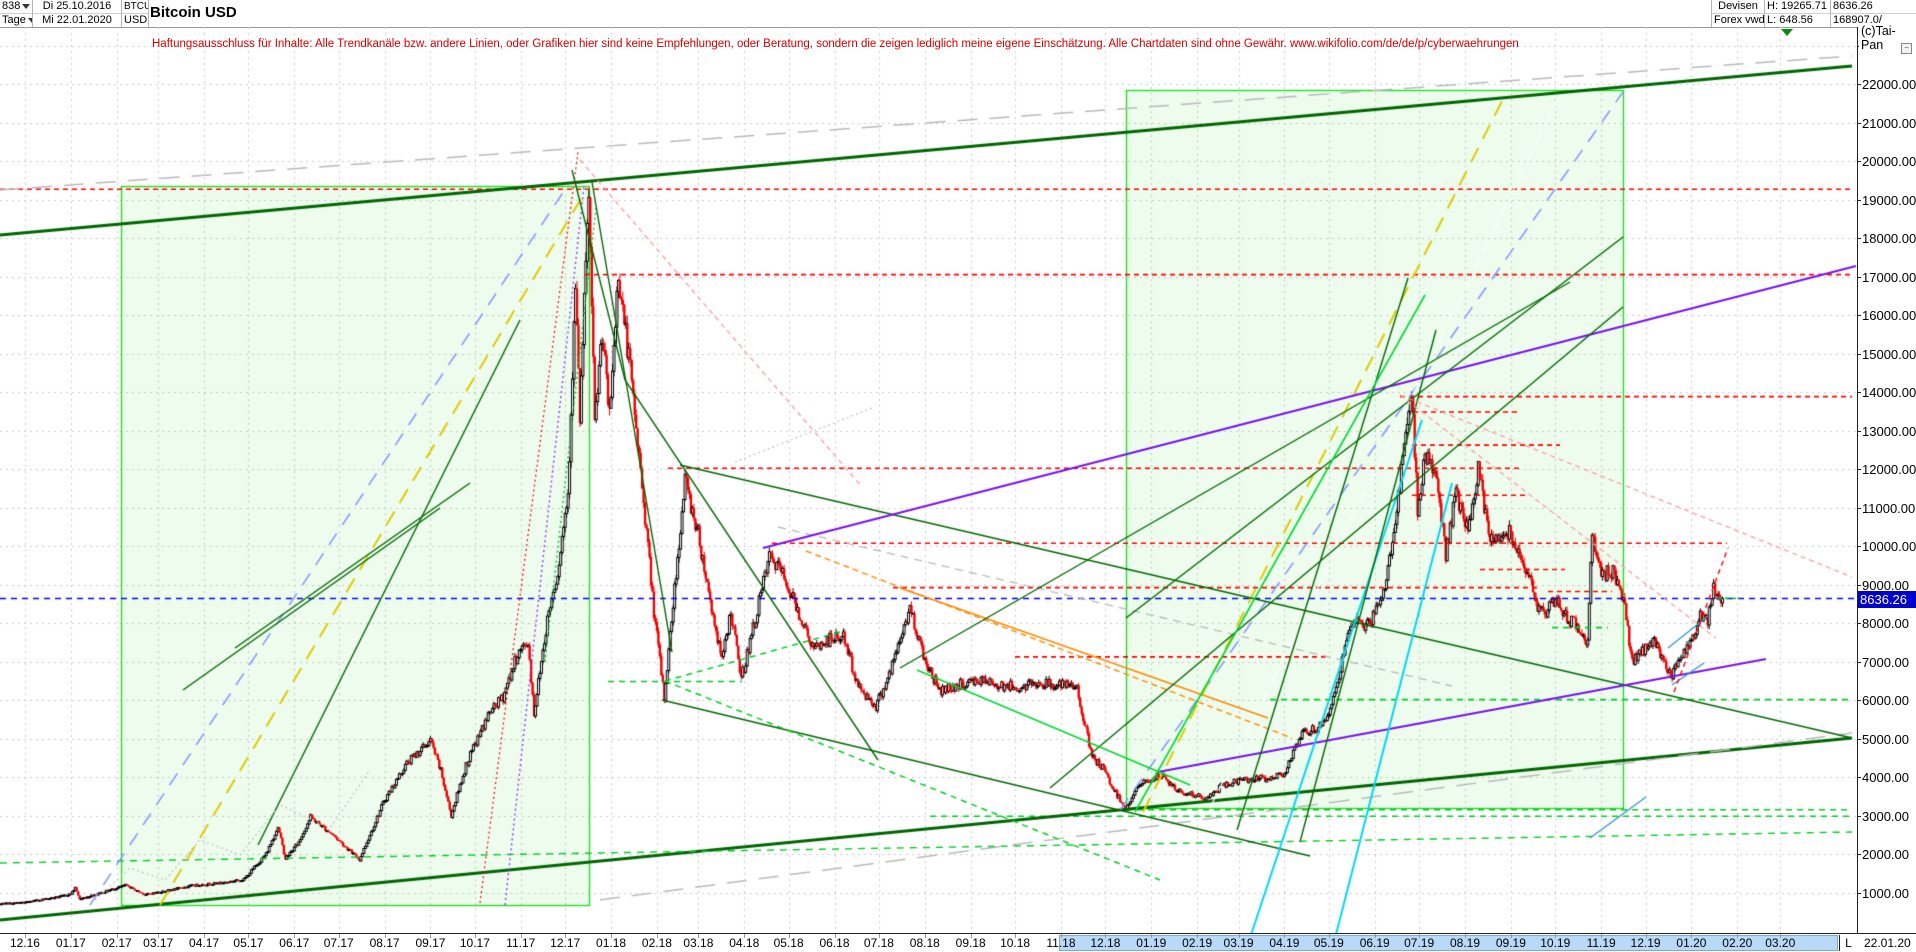 The height and width of the screenshot is (952, 1916). Describe the element at coordinates (1238, 943) in the screenshot. I see `time-axis-label: 03.19` at that location.